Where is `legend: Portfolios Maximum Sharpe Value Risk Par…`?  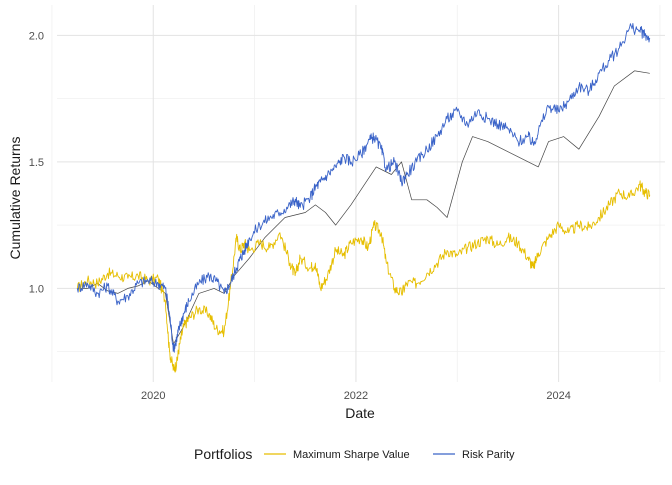
legend: Portfolios Maximum Sharpe Value Risk Par… is located at coordinates (354, 454).